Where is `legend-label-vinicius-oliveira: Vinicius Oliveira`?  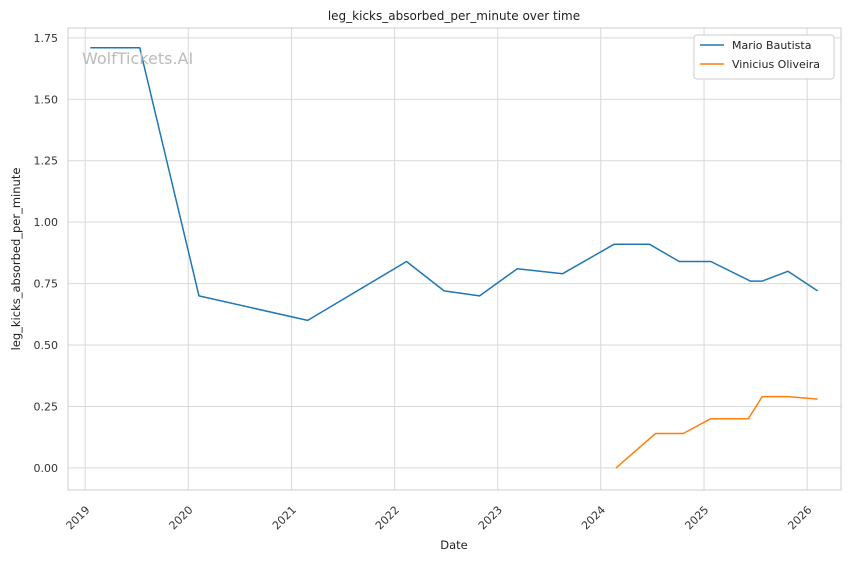 legend-label-vinicius-oliveira: Vinicius Oliveira is located at coordinates (776, 64).